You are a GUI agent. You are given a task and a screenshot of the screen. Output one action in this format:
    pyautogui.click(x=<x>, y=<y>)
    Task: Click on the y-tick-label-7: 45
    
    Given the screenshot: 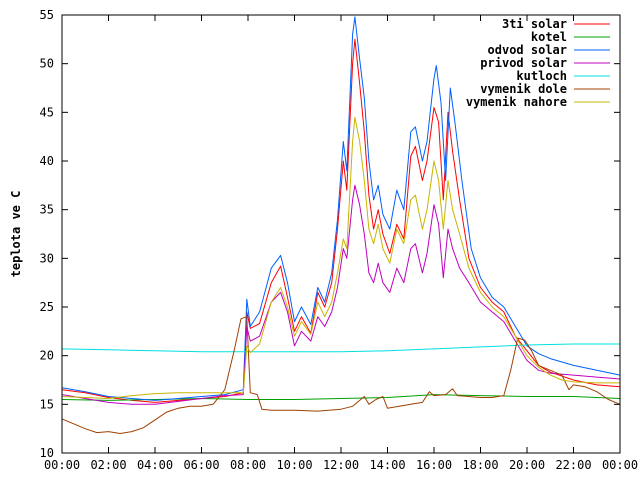 What is the action you would take?
    pyautogui.click(x=47, y=112)
    